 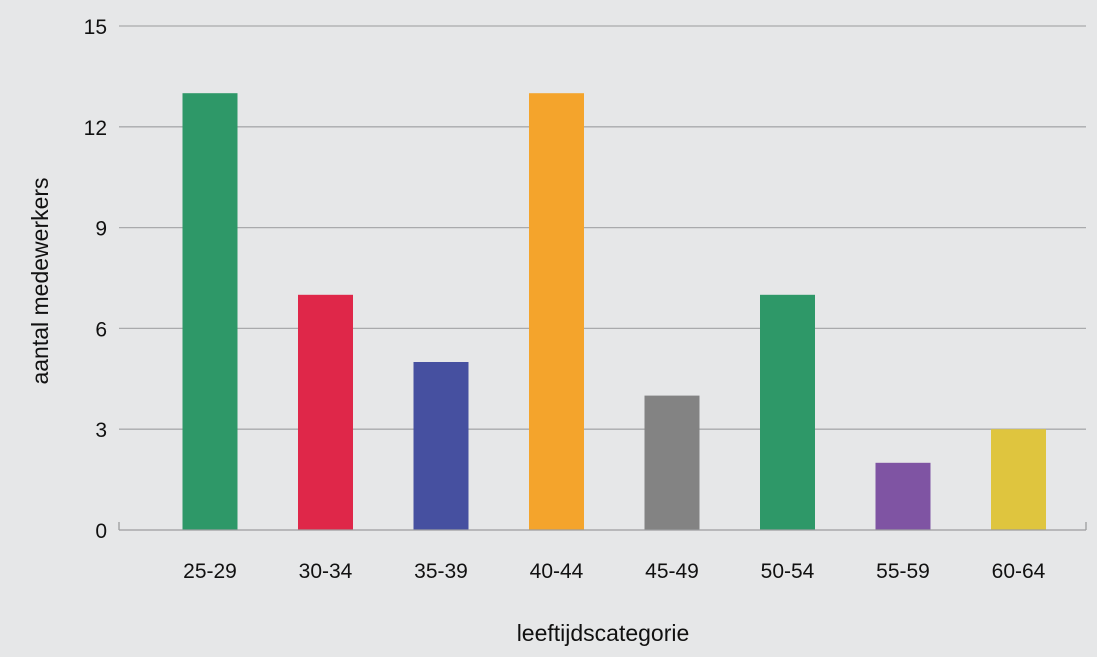 I want to click on x-tick-label: 60-64, so click(x=1019, y=571).